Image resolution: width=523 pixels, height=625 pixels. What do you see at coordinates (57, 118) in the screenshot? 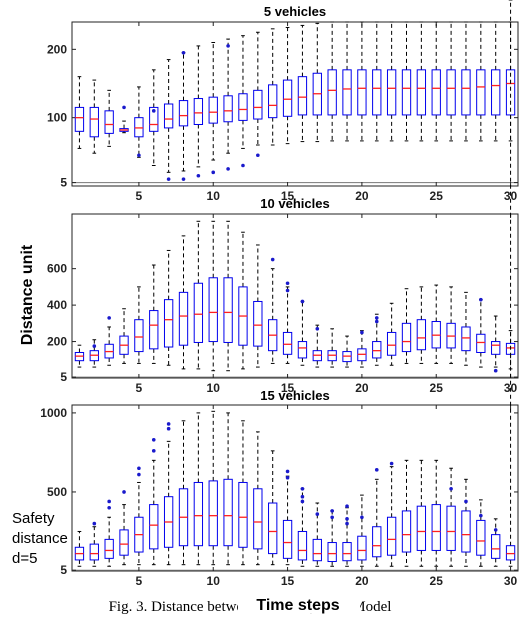
I see `y-tick-label: 100` at bounding box center [57, 118].